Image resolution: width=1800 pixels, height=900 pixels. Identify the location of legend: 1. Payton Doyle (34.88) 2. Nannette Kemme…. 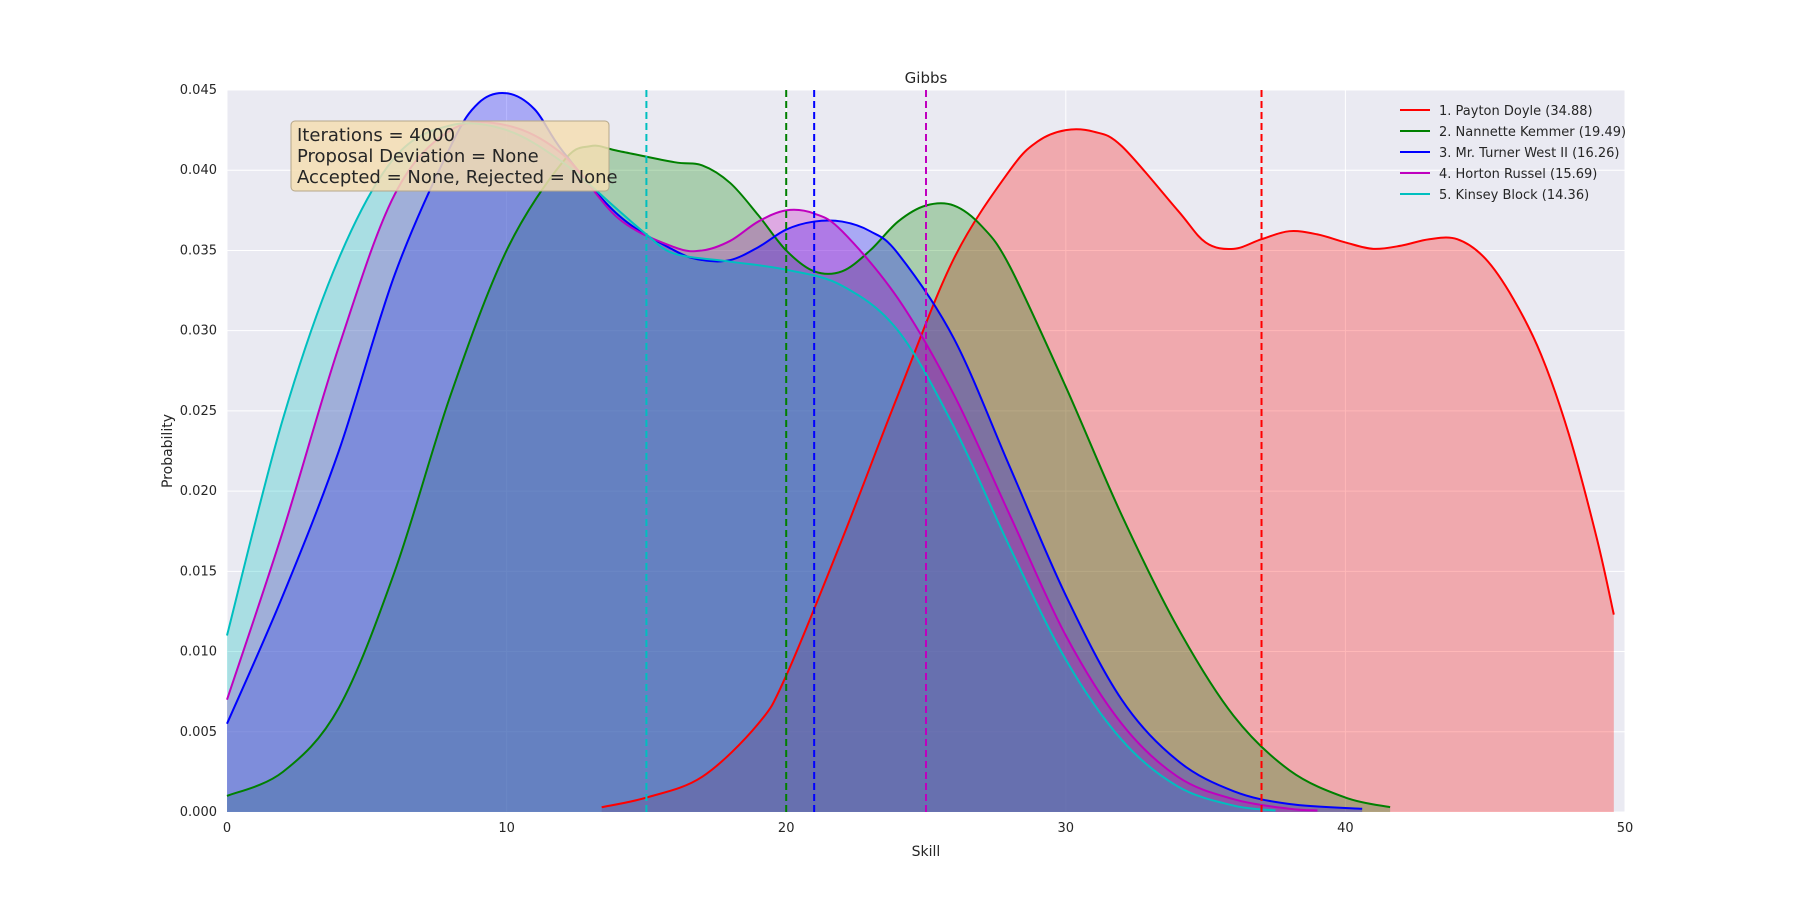
(1513, 153).